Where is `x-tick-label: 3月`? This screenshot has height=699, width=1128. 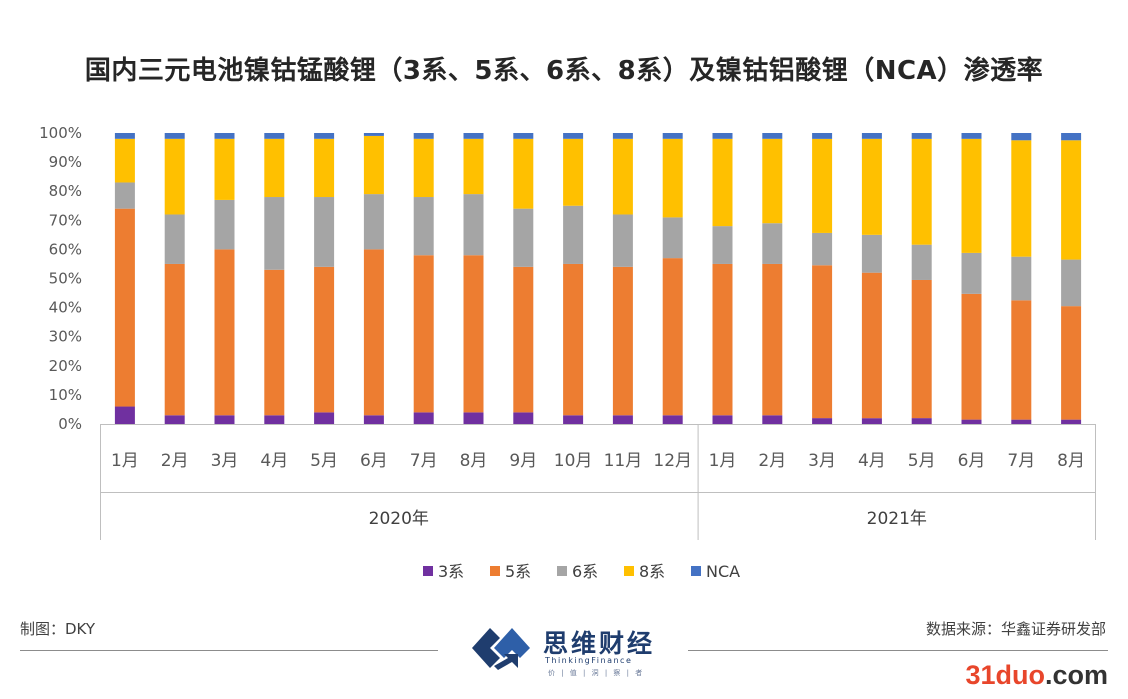
x-tick-label: 3月 is located at coordinates (822, 461).